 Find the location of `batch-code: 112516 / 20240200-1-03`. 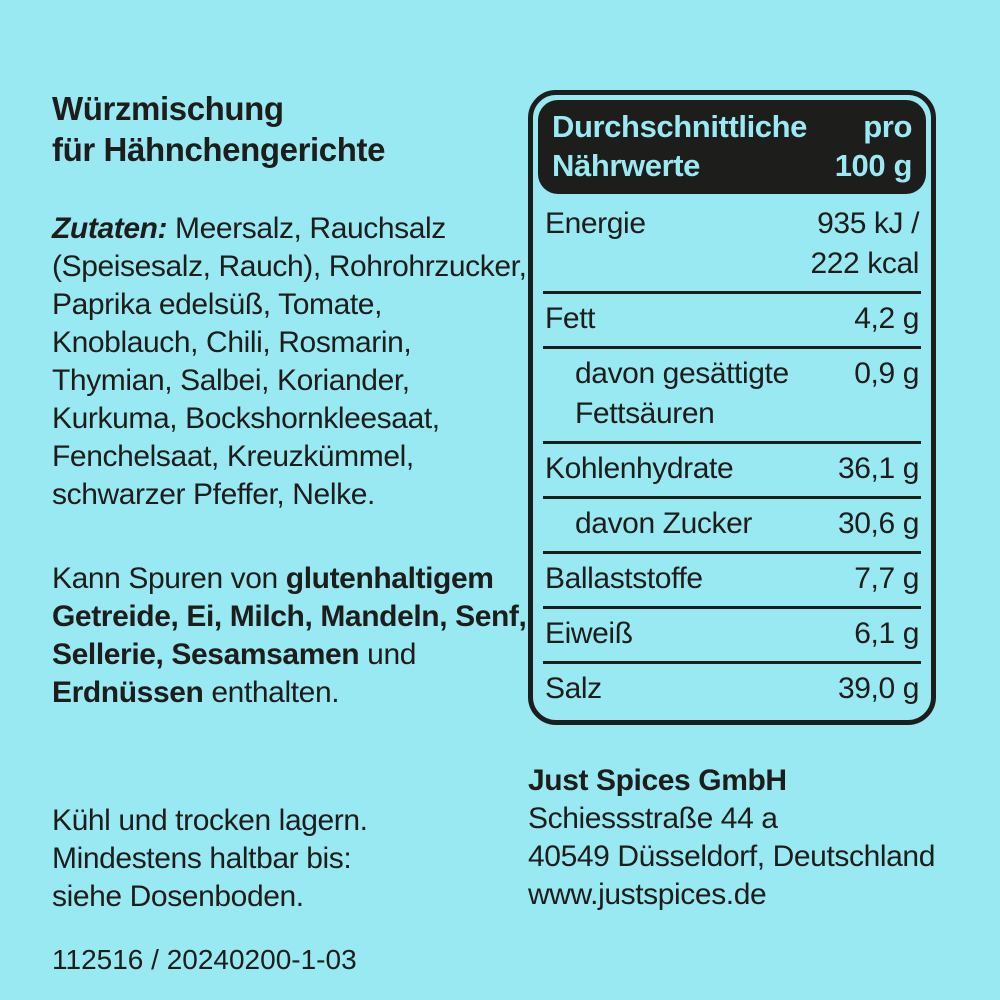

batch-code: 112516 / 20240200-1-03 is located at coordinates (204, 959).